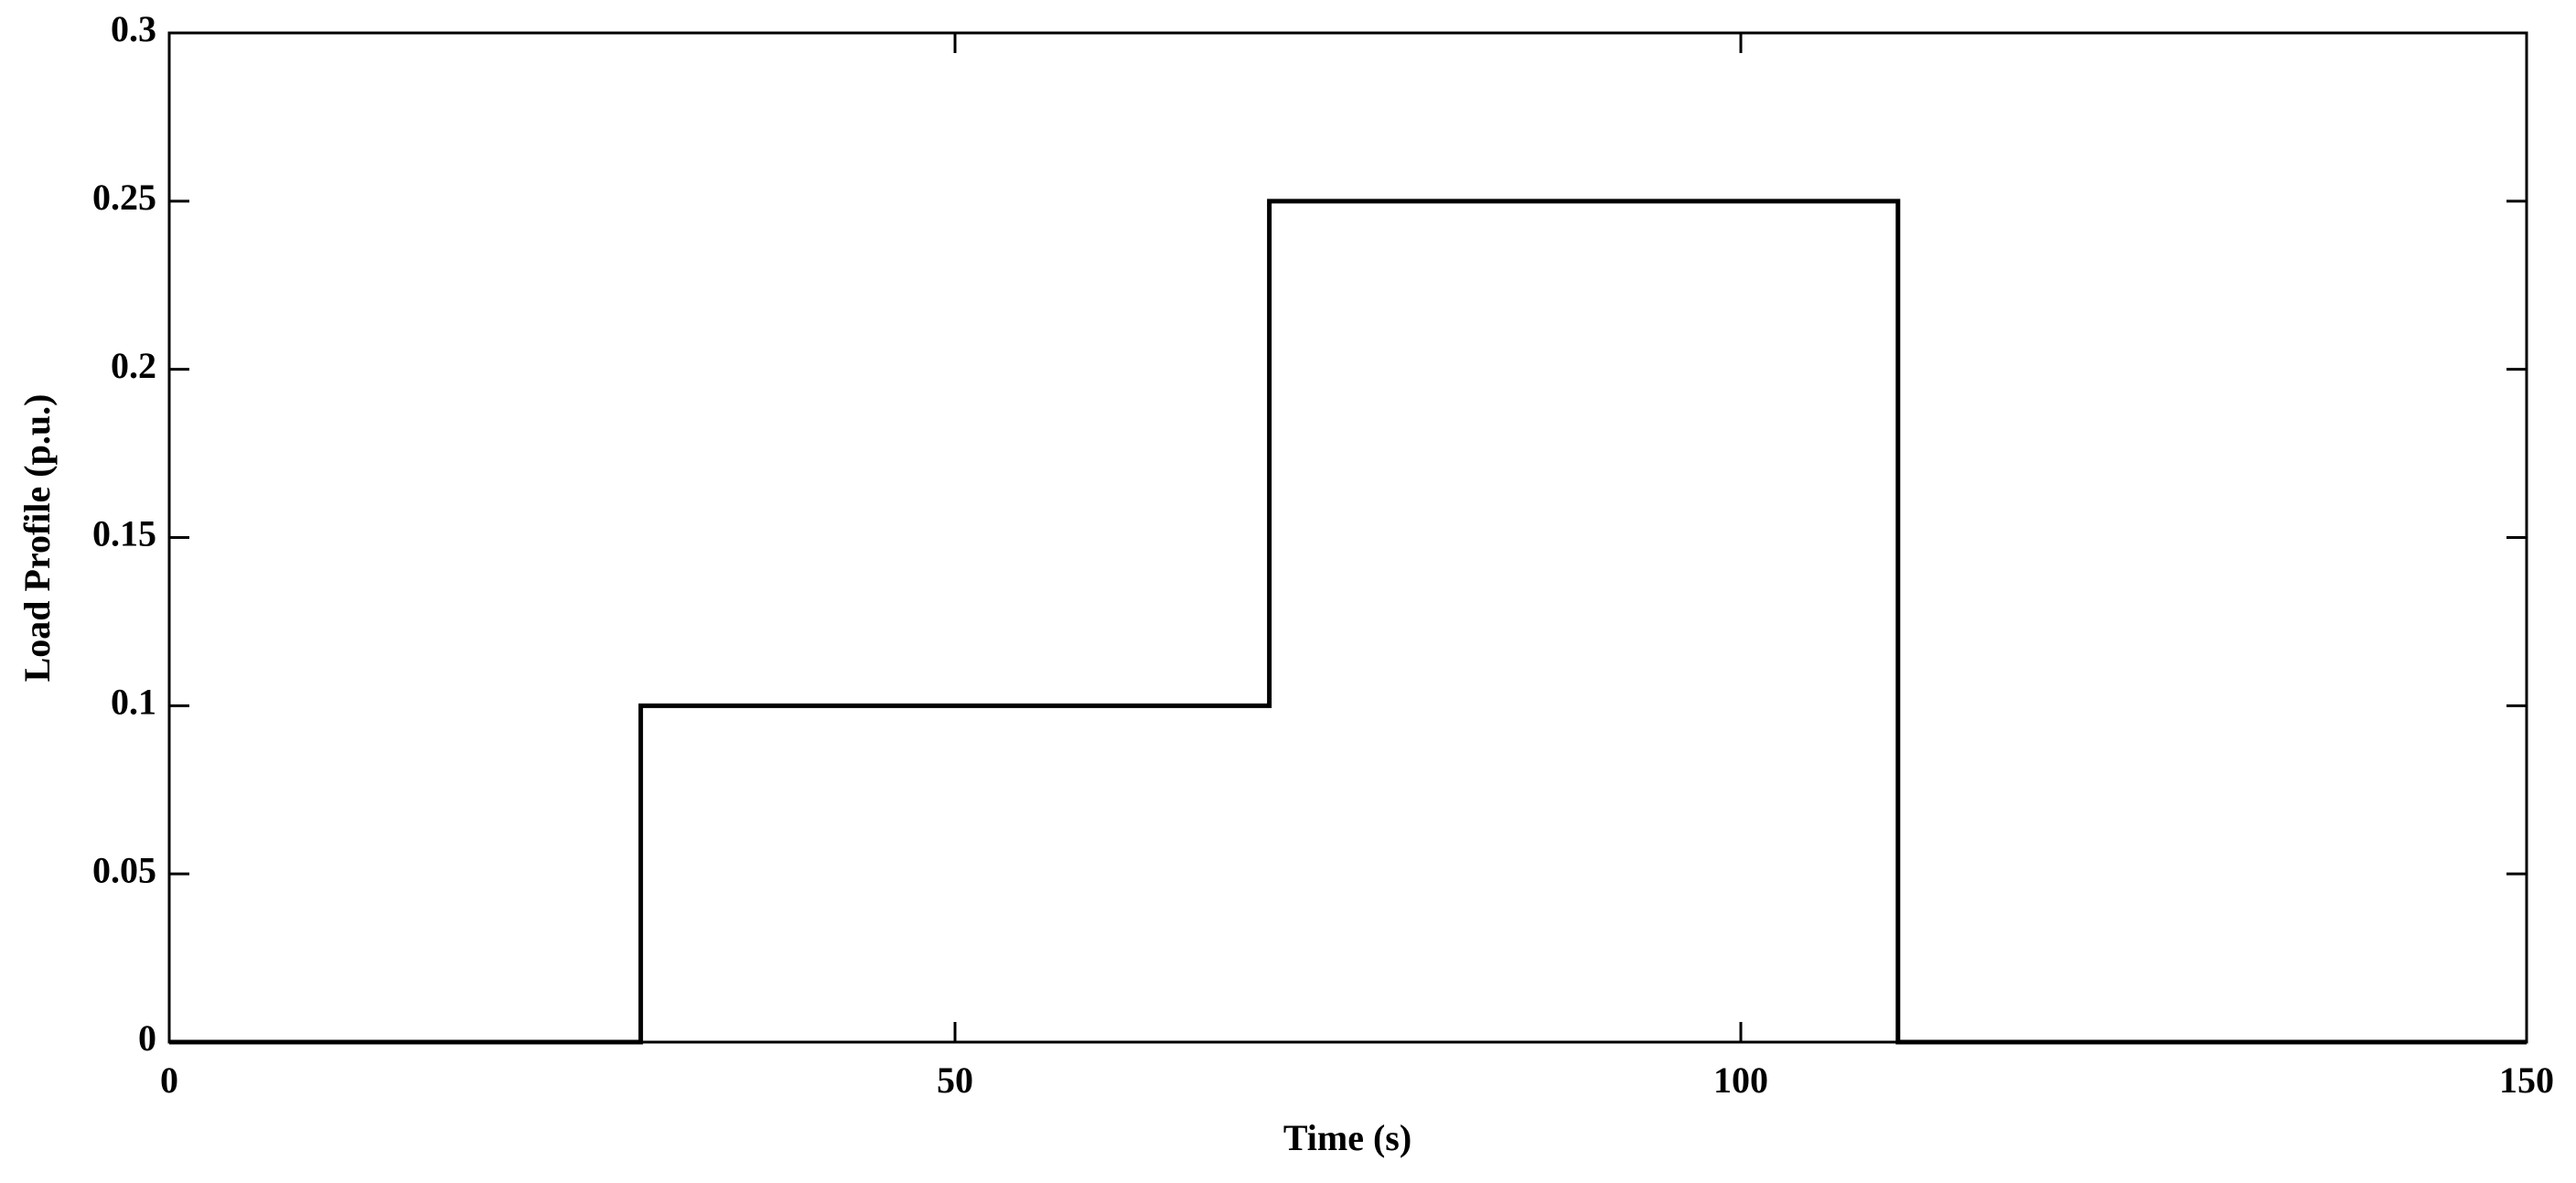 This screenshot has width=2576, height=1183. Describe the element at coordinates (133, 366) in the screenshot. I see `y-tick-label: 0.2` at that location.